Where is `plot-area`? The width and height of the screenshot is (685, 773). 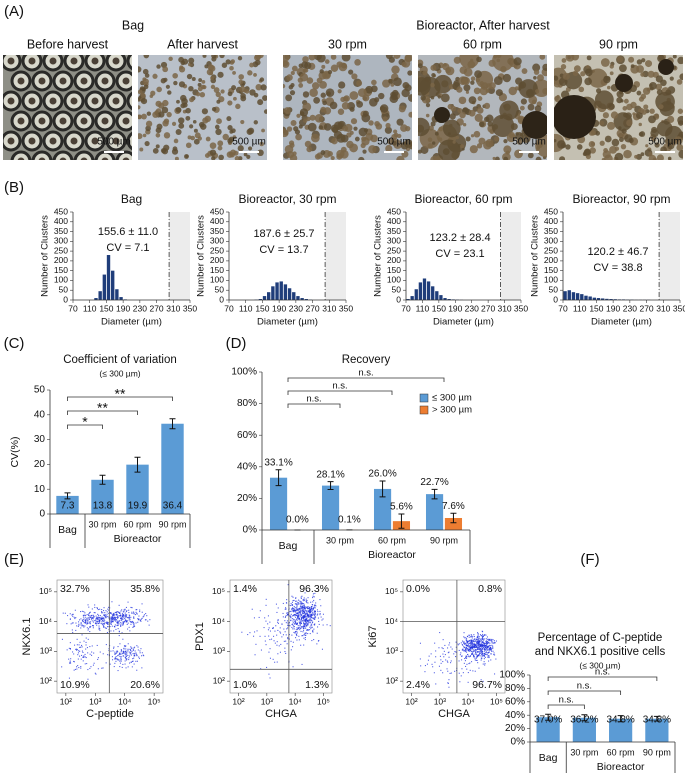 plot-area is located at coordinates (454, 636).